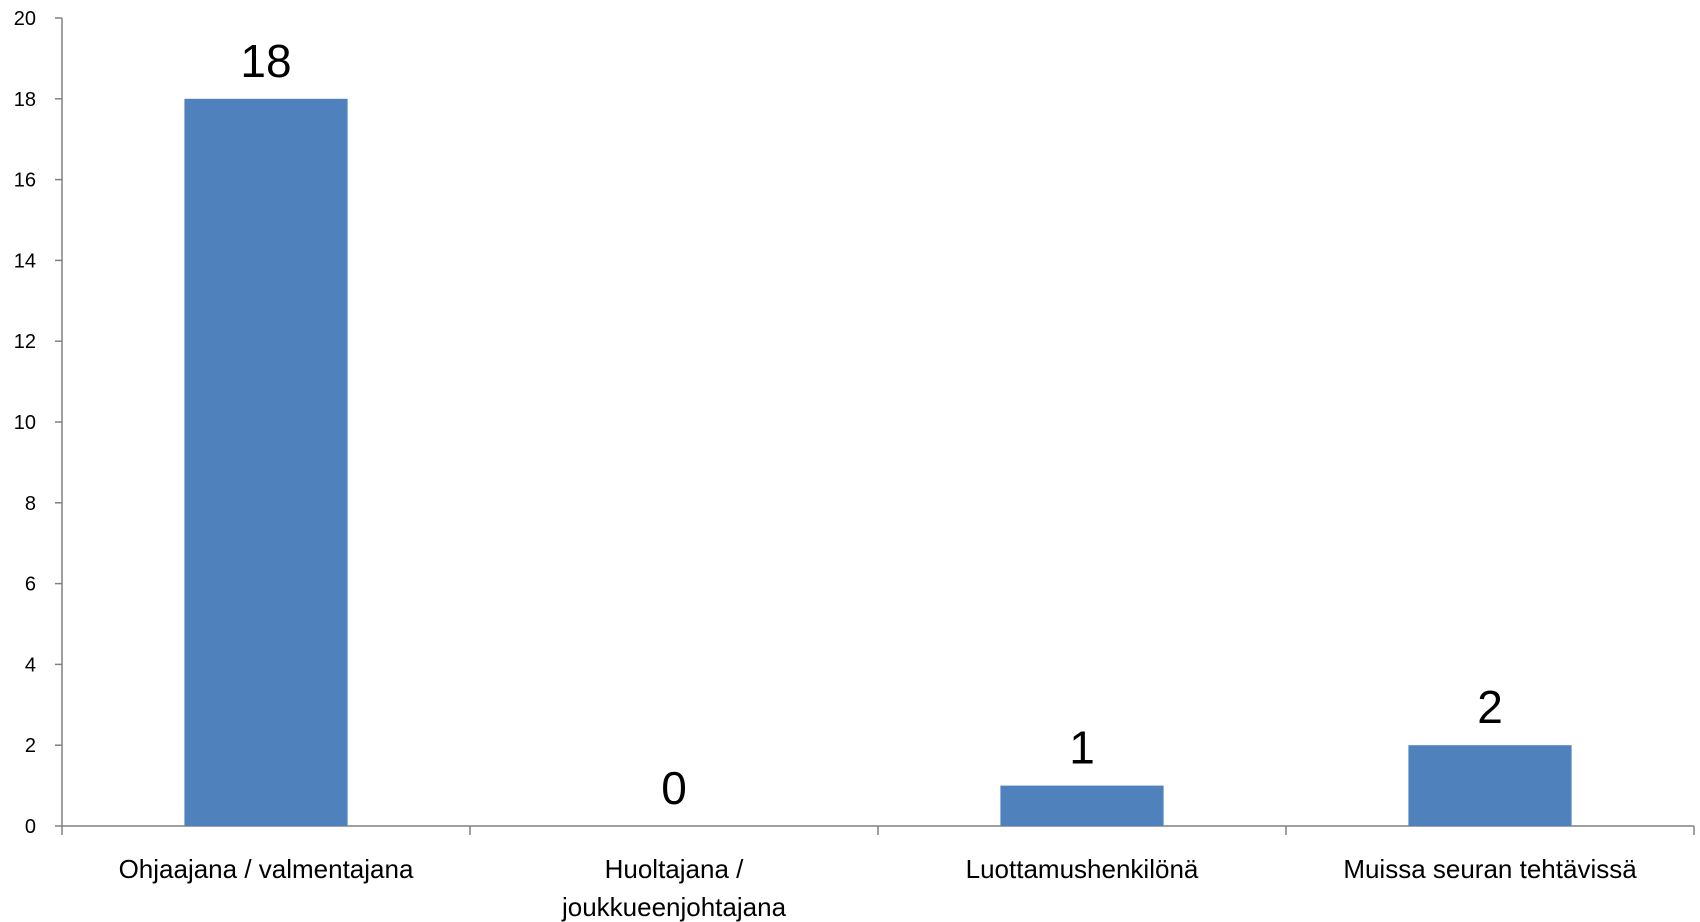  Describe the element at coordinates (674, 888) in the screenshot. I see `x-tick-label: Huoltajana / joukkueenjohtajana` at that location.